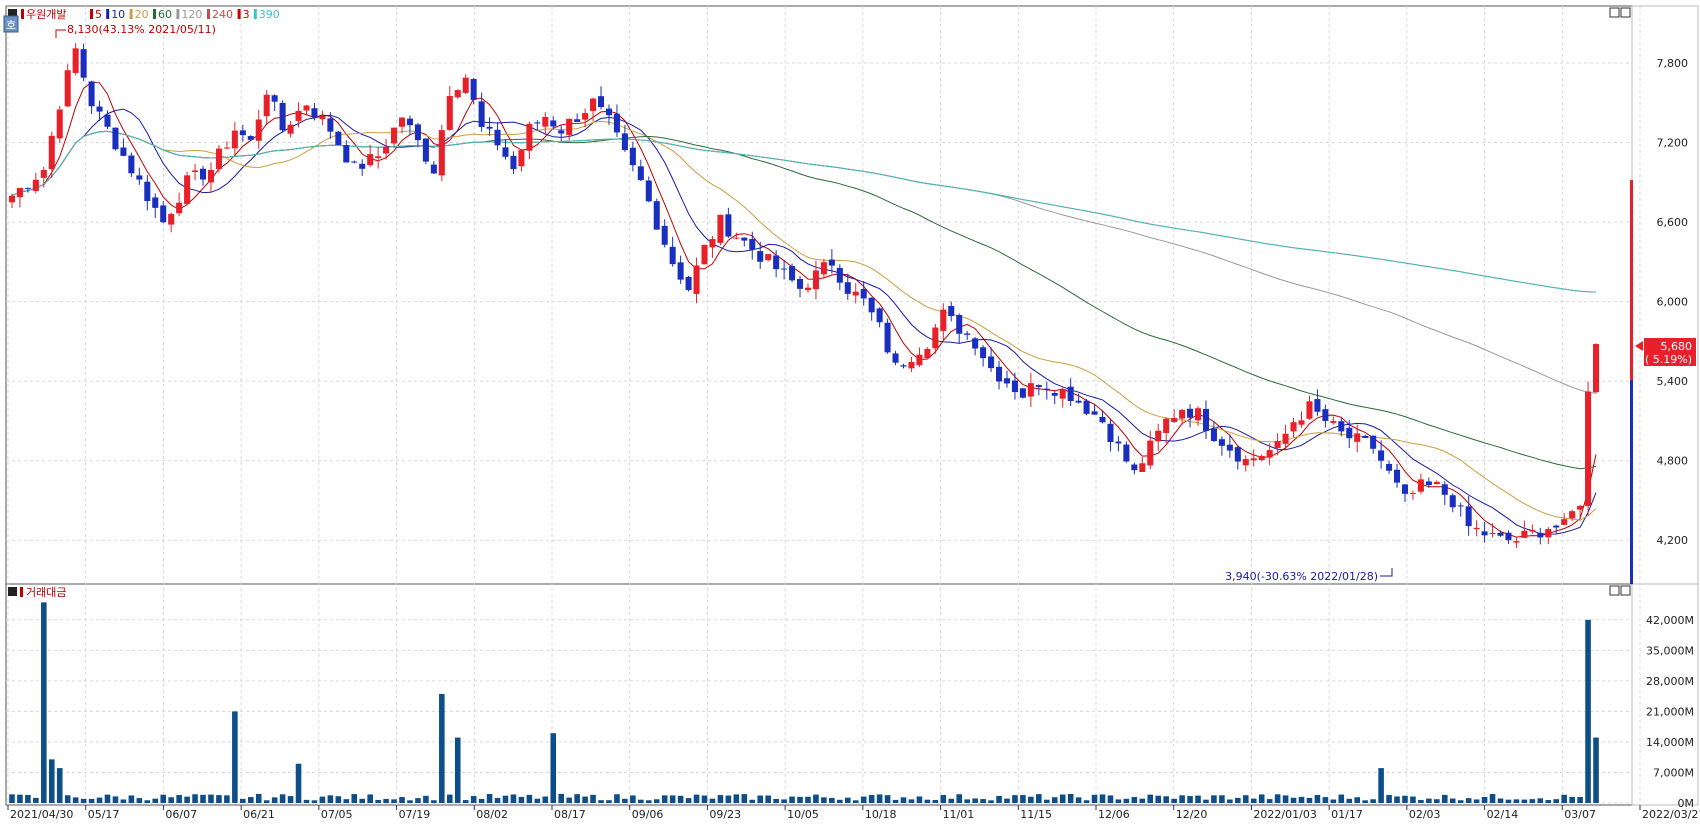  What do you see at coordinates (881, 814) in the screenshot?
I see `date-tick-label: 10/18` at bounding box center [881, 814].